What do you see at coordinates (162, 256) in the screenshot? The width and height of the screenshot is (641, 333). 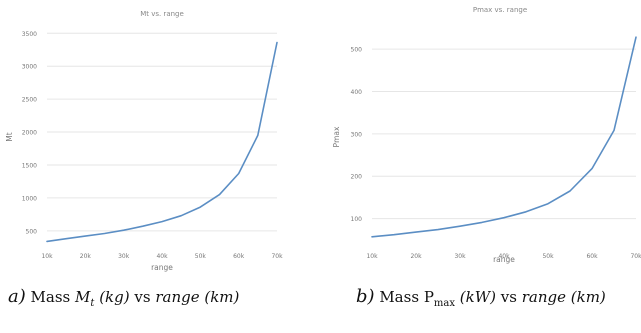 I see `chart-a-x-tick-label: 40k` at bounding box center [162, 256].